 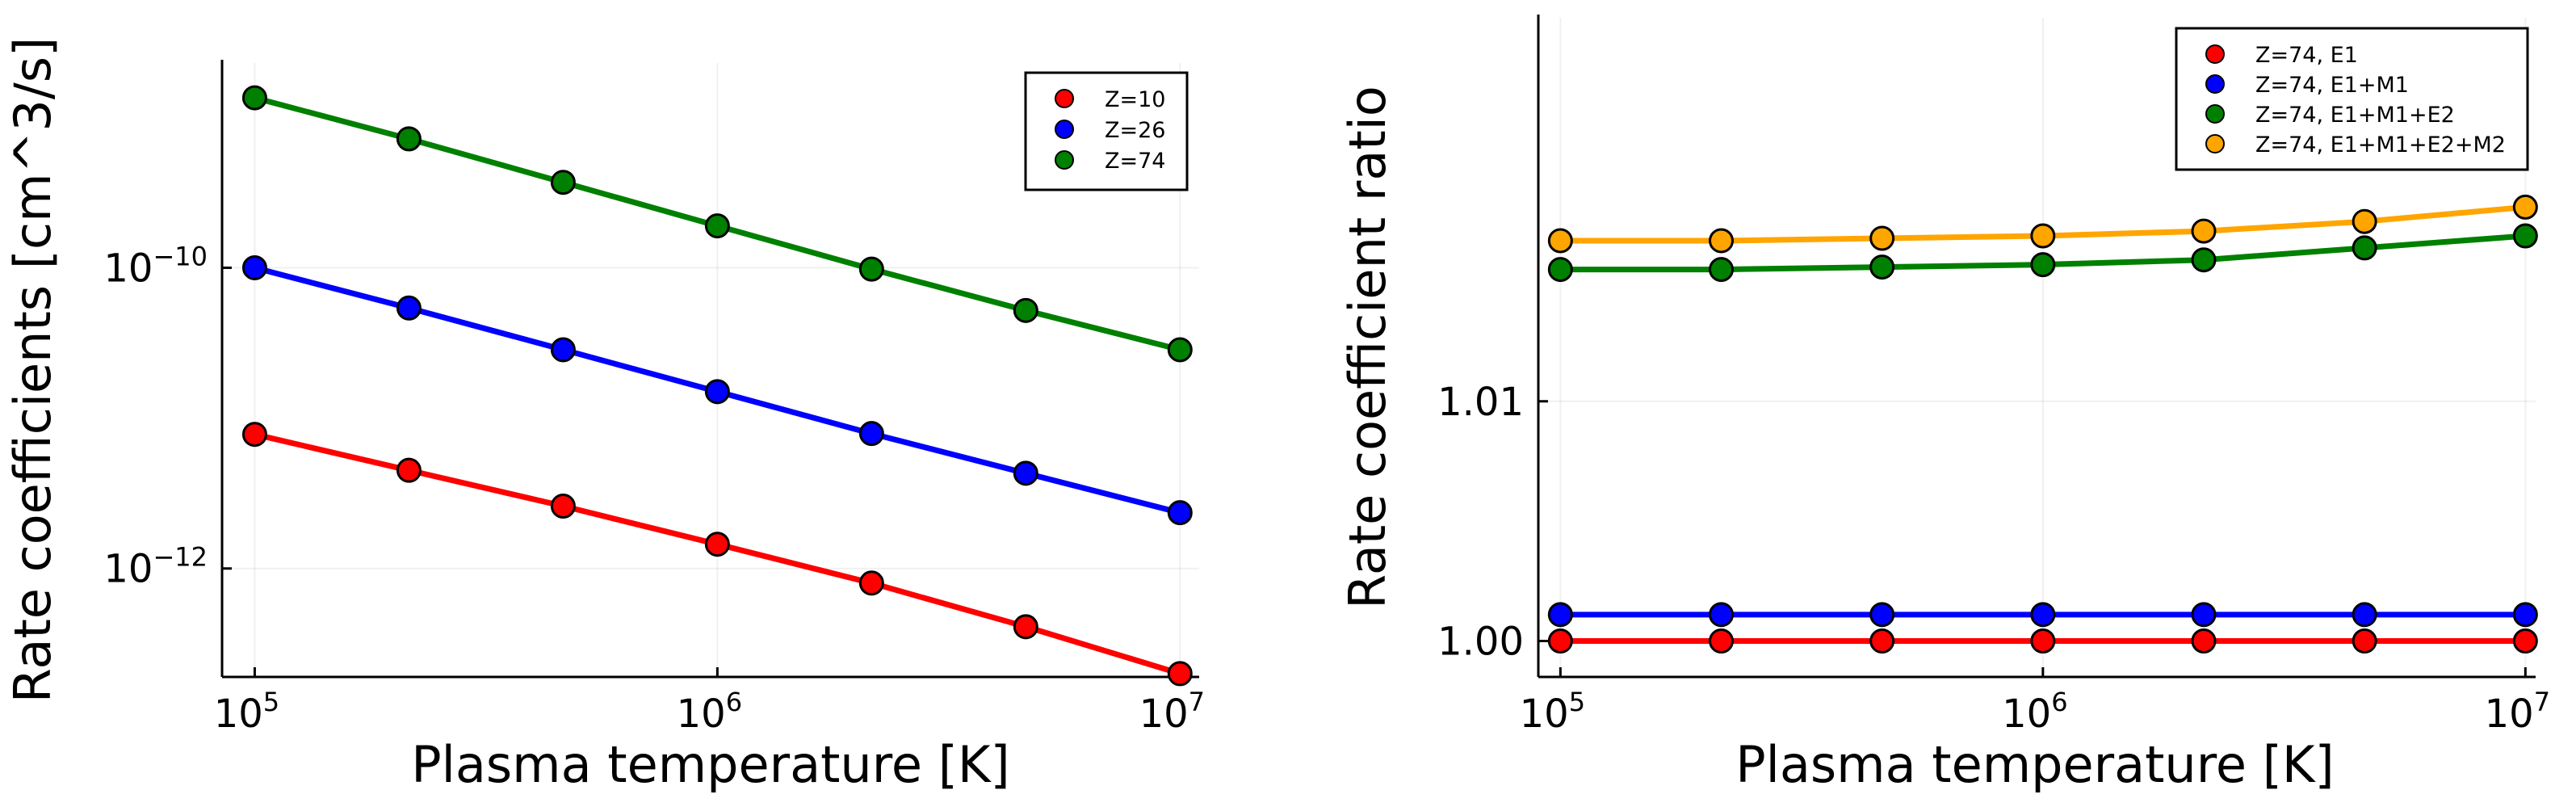 I want to click on legend-label: Z=74, E1+M1, so click(x=2332, y=86).